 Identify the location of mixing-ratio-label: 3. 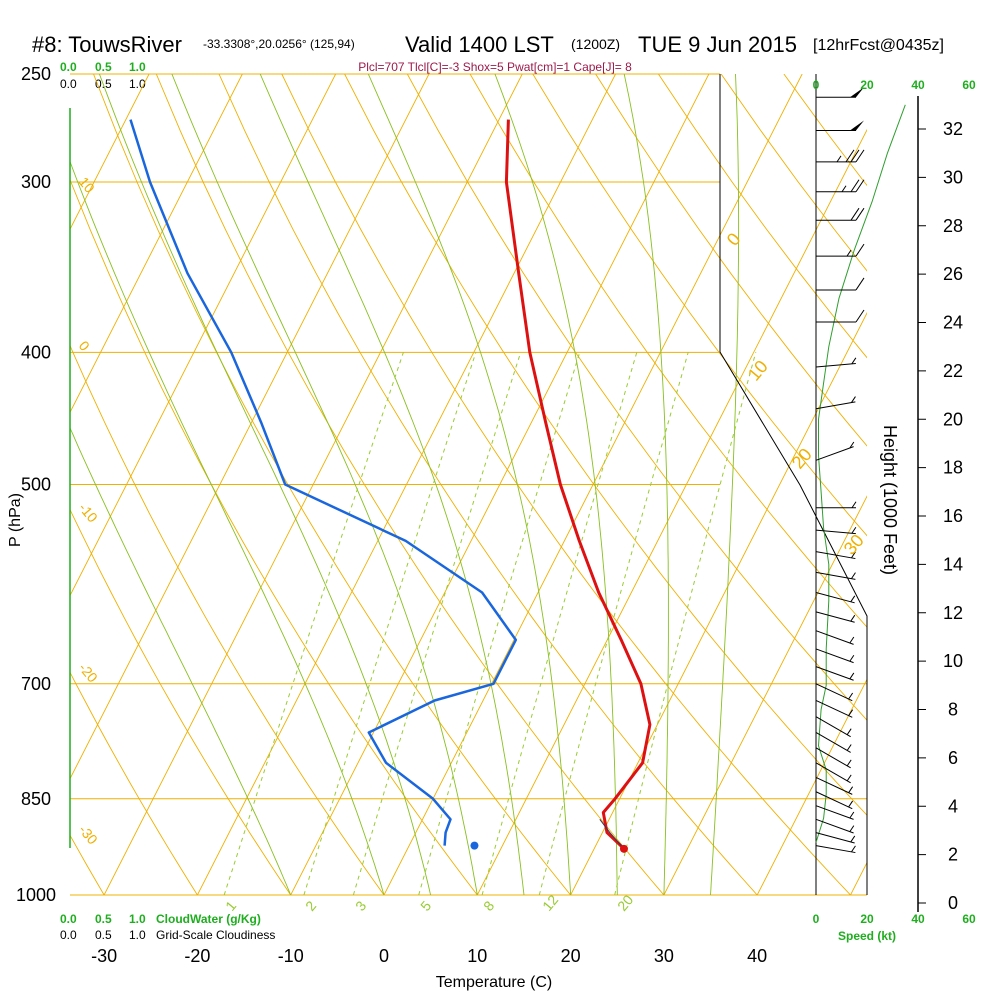
(360, 906).